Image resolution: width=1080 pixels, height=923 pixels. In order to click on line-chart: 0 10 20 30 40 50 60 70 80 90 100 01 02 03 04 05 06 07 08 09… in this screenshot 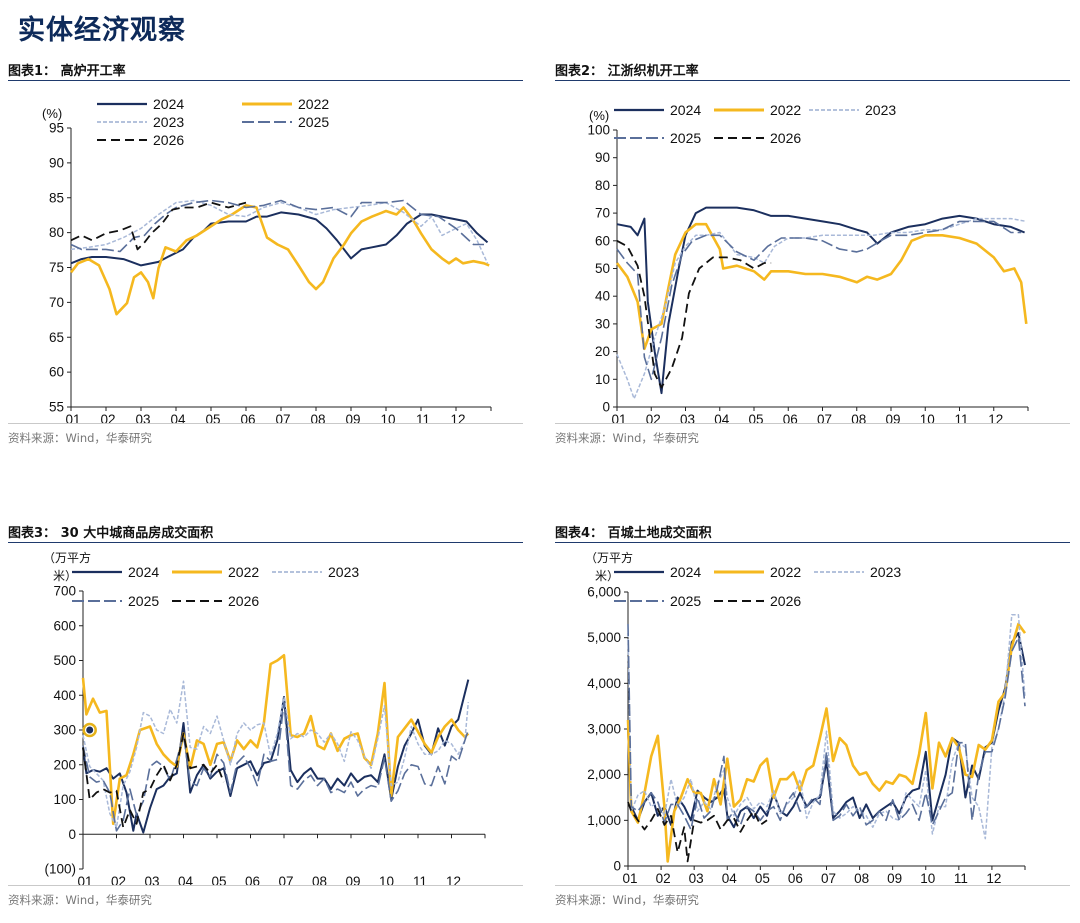, I will do `click(808, 264)`.